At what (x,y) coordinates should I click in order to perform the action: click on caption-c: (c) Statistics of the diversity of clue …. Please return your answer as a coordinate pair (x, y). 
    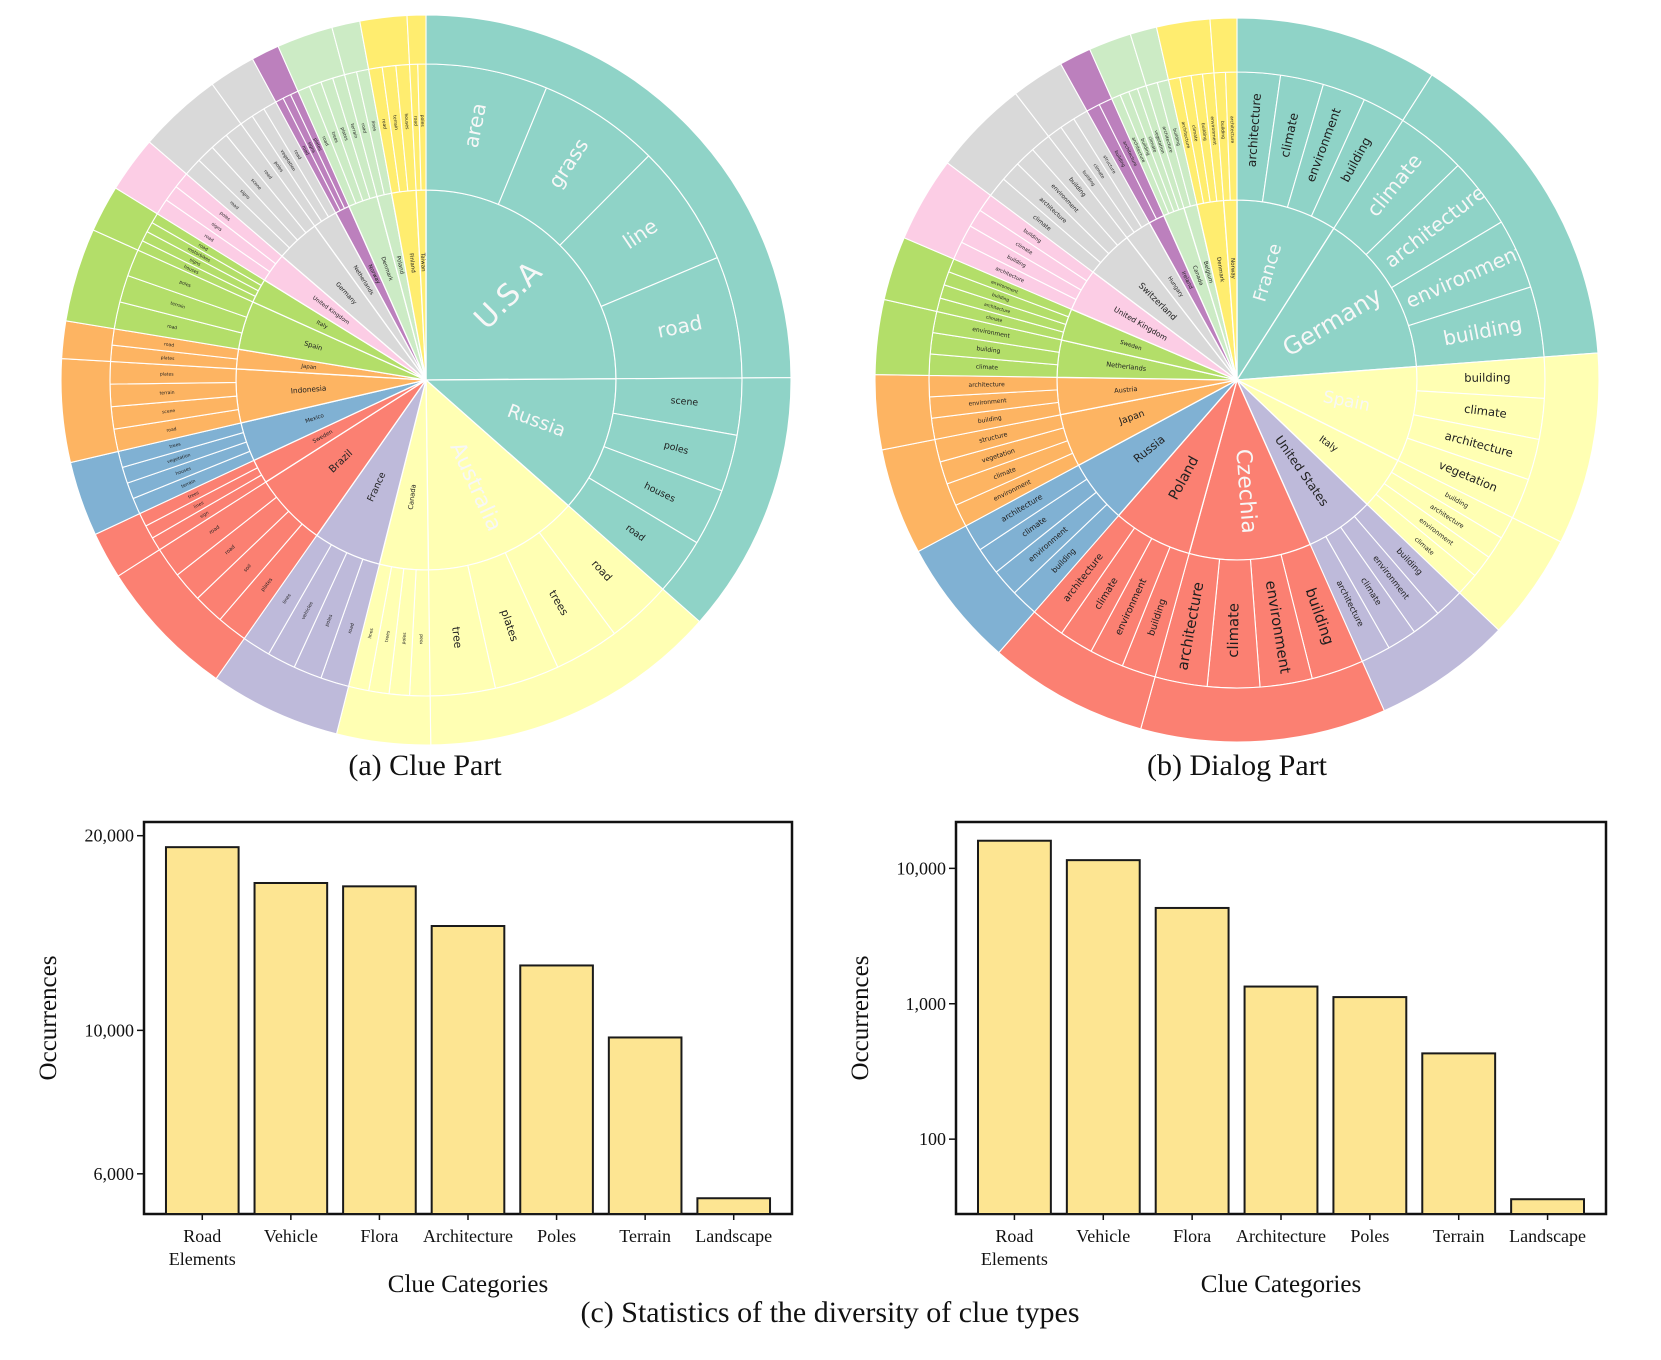
    Looking at the image, I should click on (829, 1312).